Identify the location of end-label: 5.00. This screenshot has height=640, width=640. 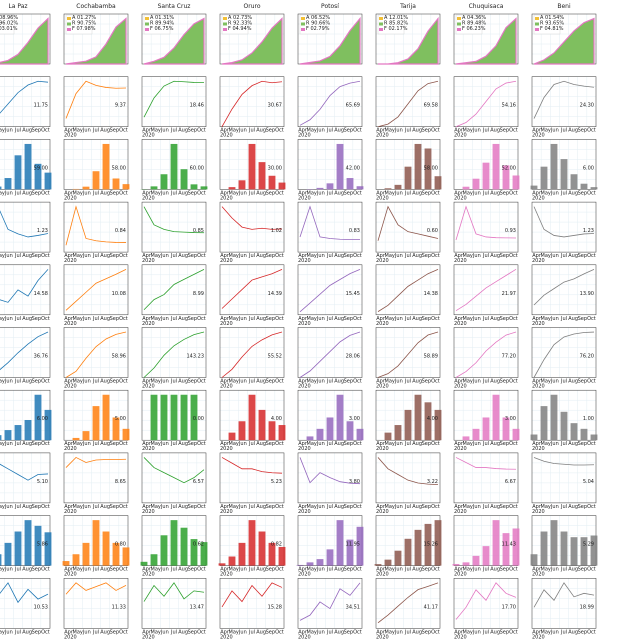
(120, 419).